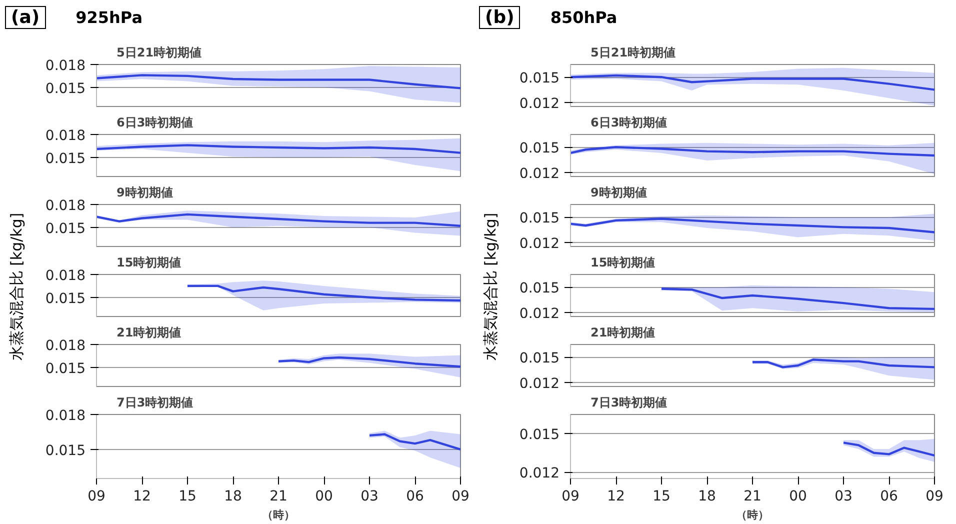 The height and width of the screenshot is (524, 956). I want to click on text: 850hPa, so click(584, 17).